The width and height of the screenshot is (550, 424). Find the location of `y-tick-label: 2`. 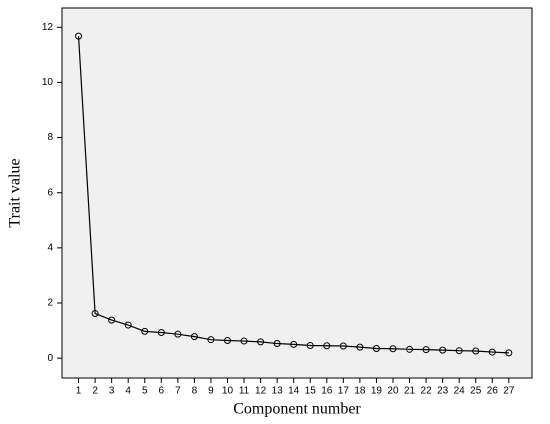

y-tick-label: 2 is located at coordinates (50, 303).